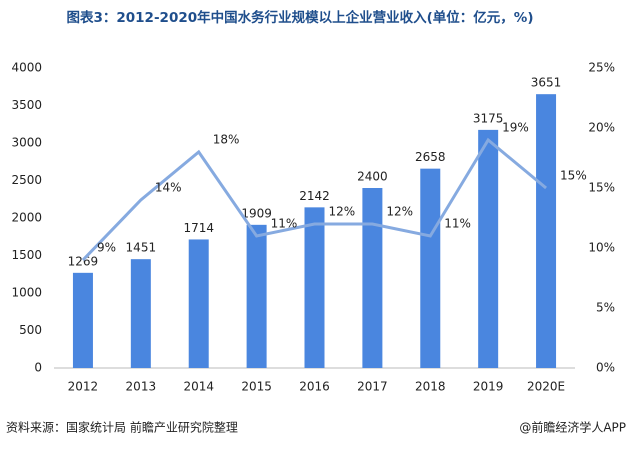 This screenshot has width=631, height=453. Describe the element at coordinates (515, 128) in the screenshot. I see `line-value-label: 19%` at that location.